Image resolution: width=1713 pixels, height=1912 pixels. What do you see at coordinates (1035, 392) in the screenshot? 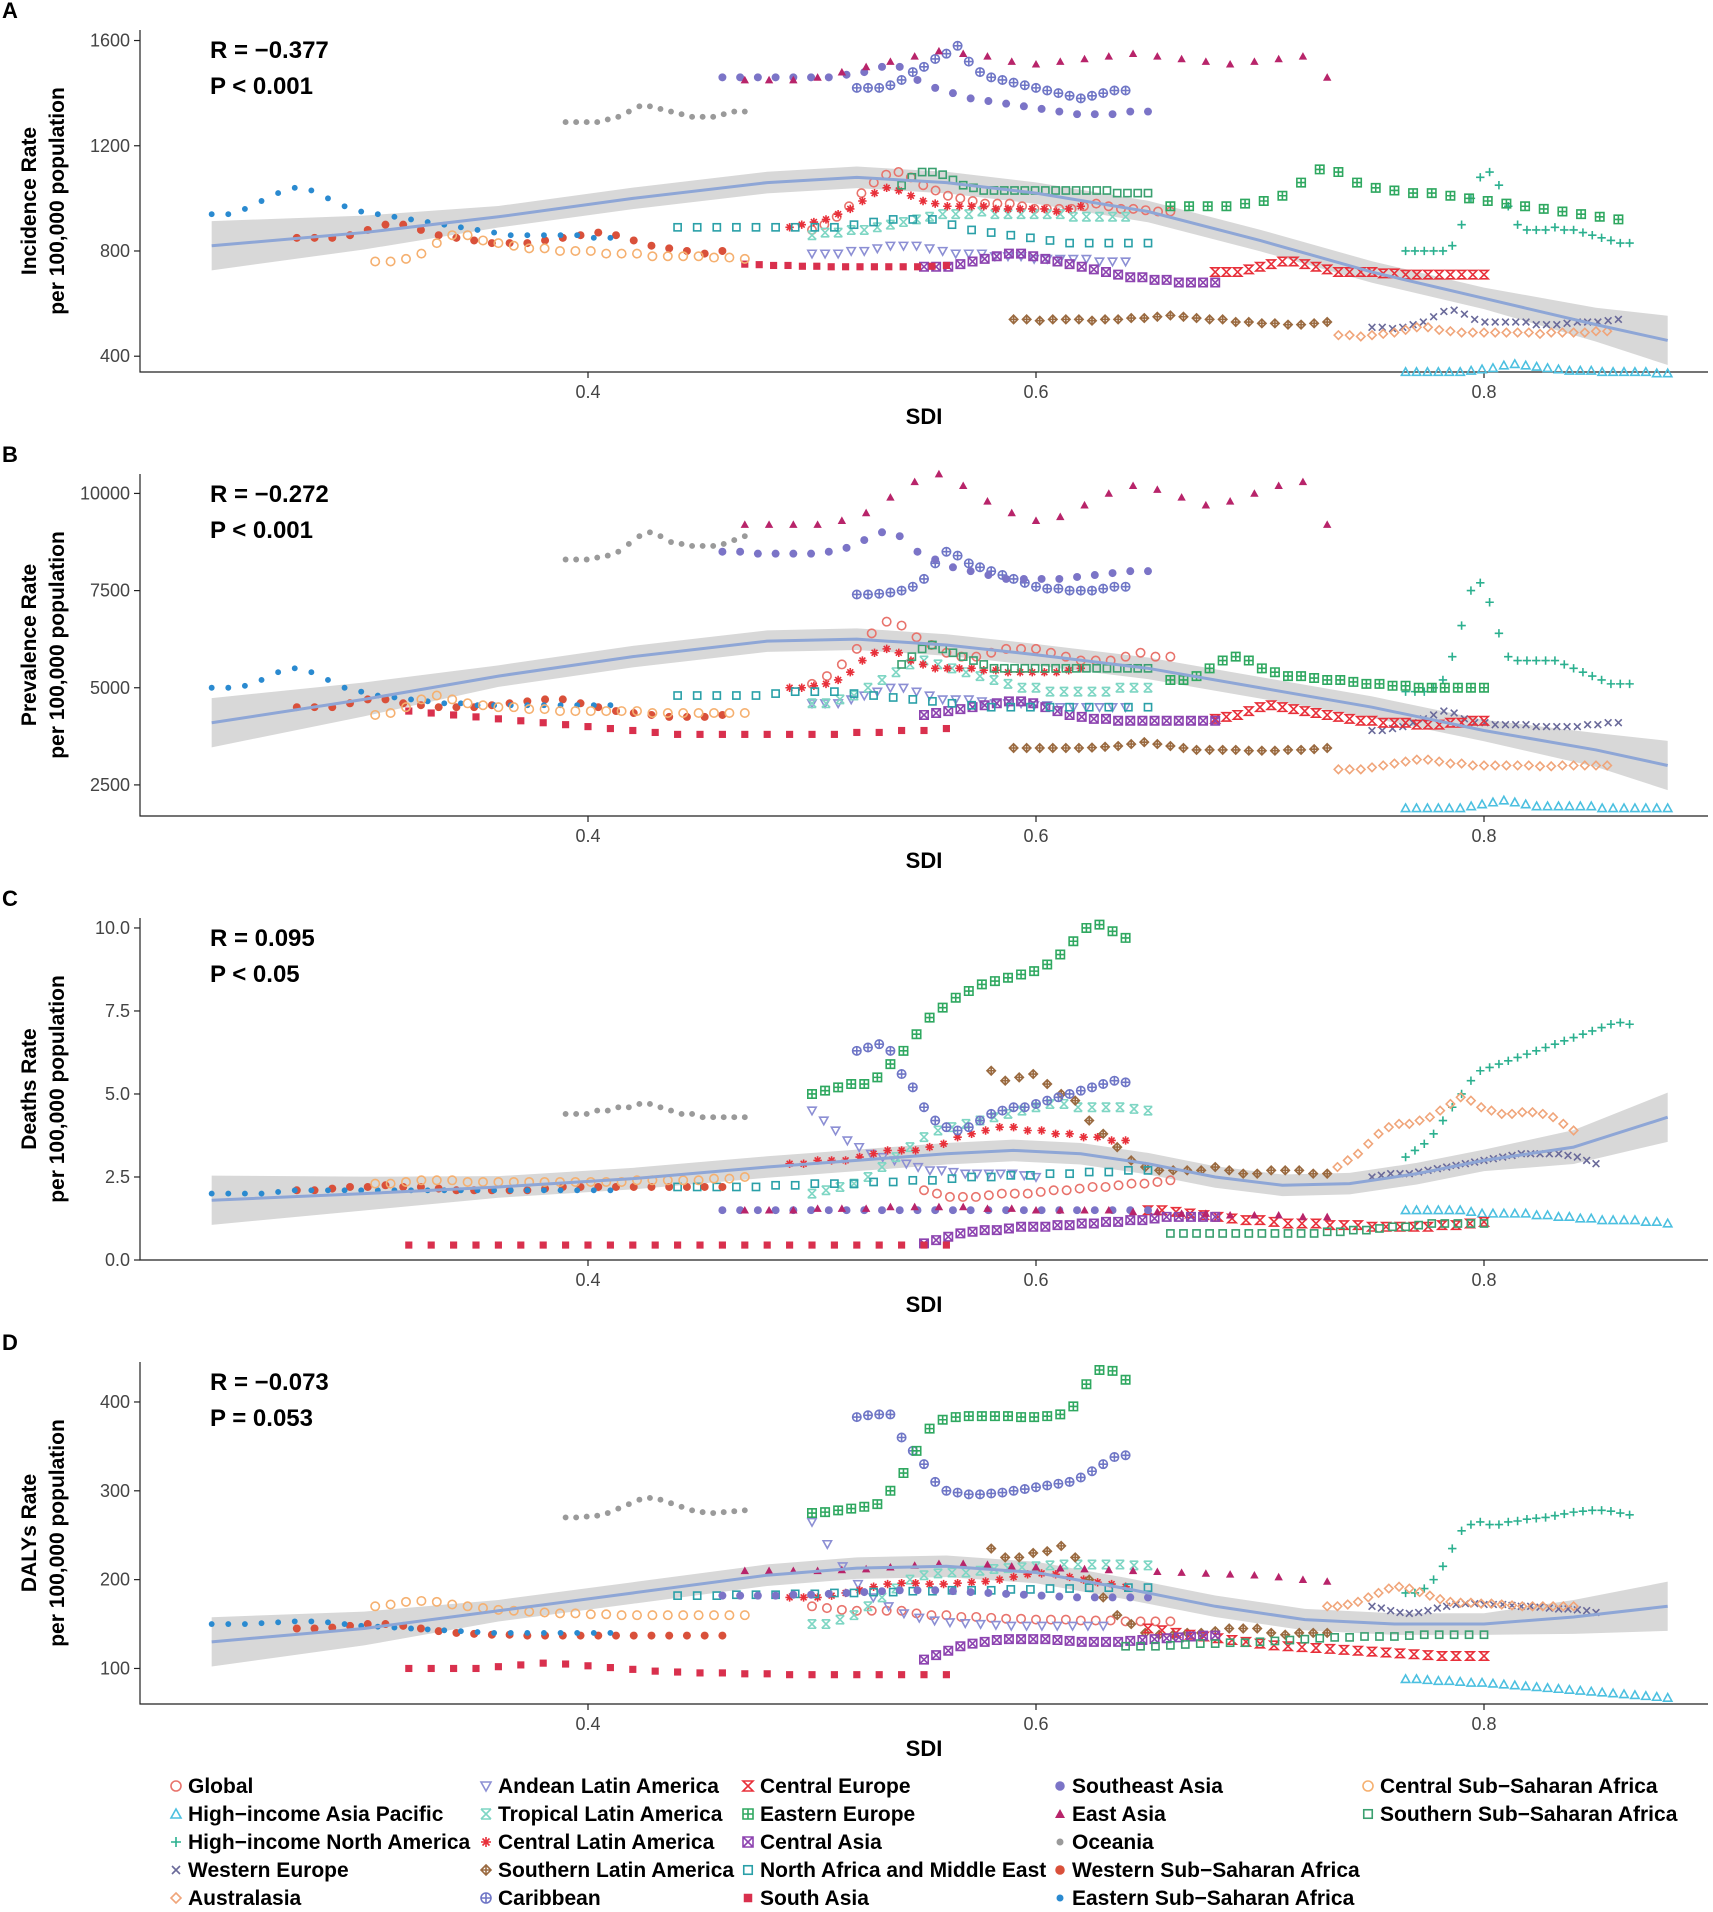
I see `x-tick-label: 0.6` at bounding box center [1035, 392].